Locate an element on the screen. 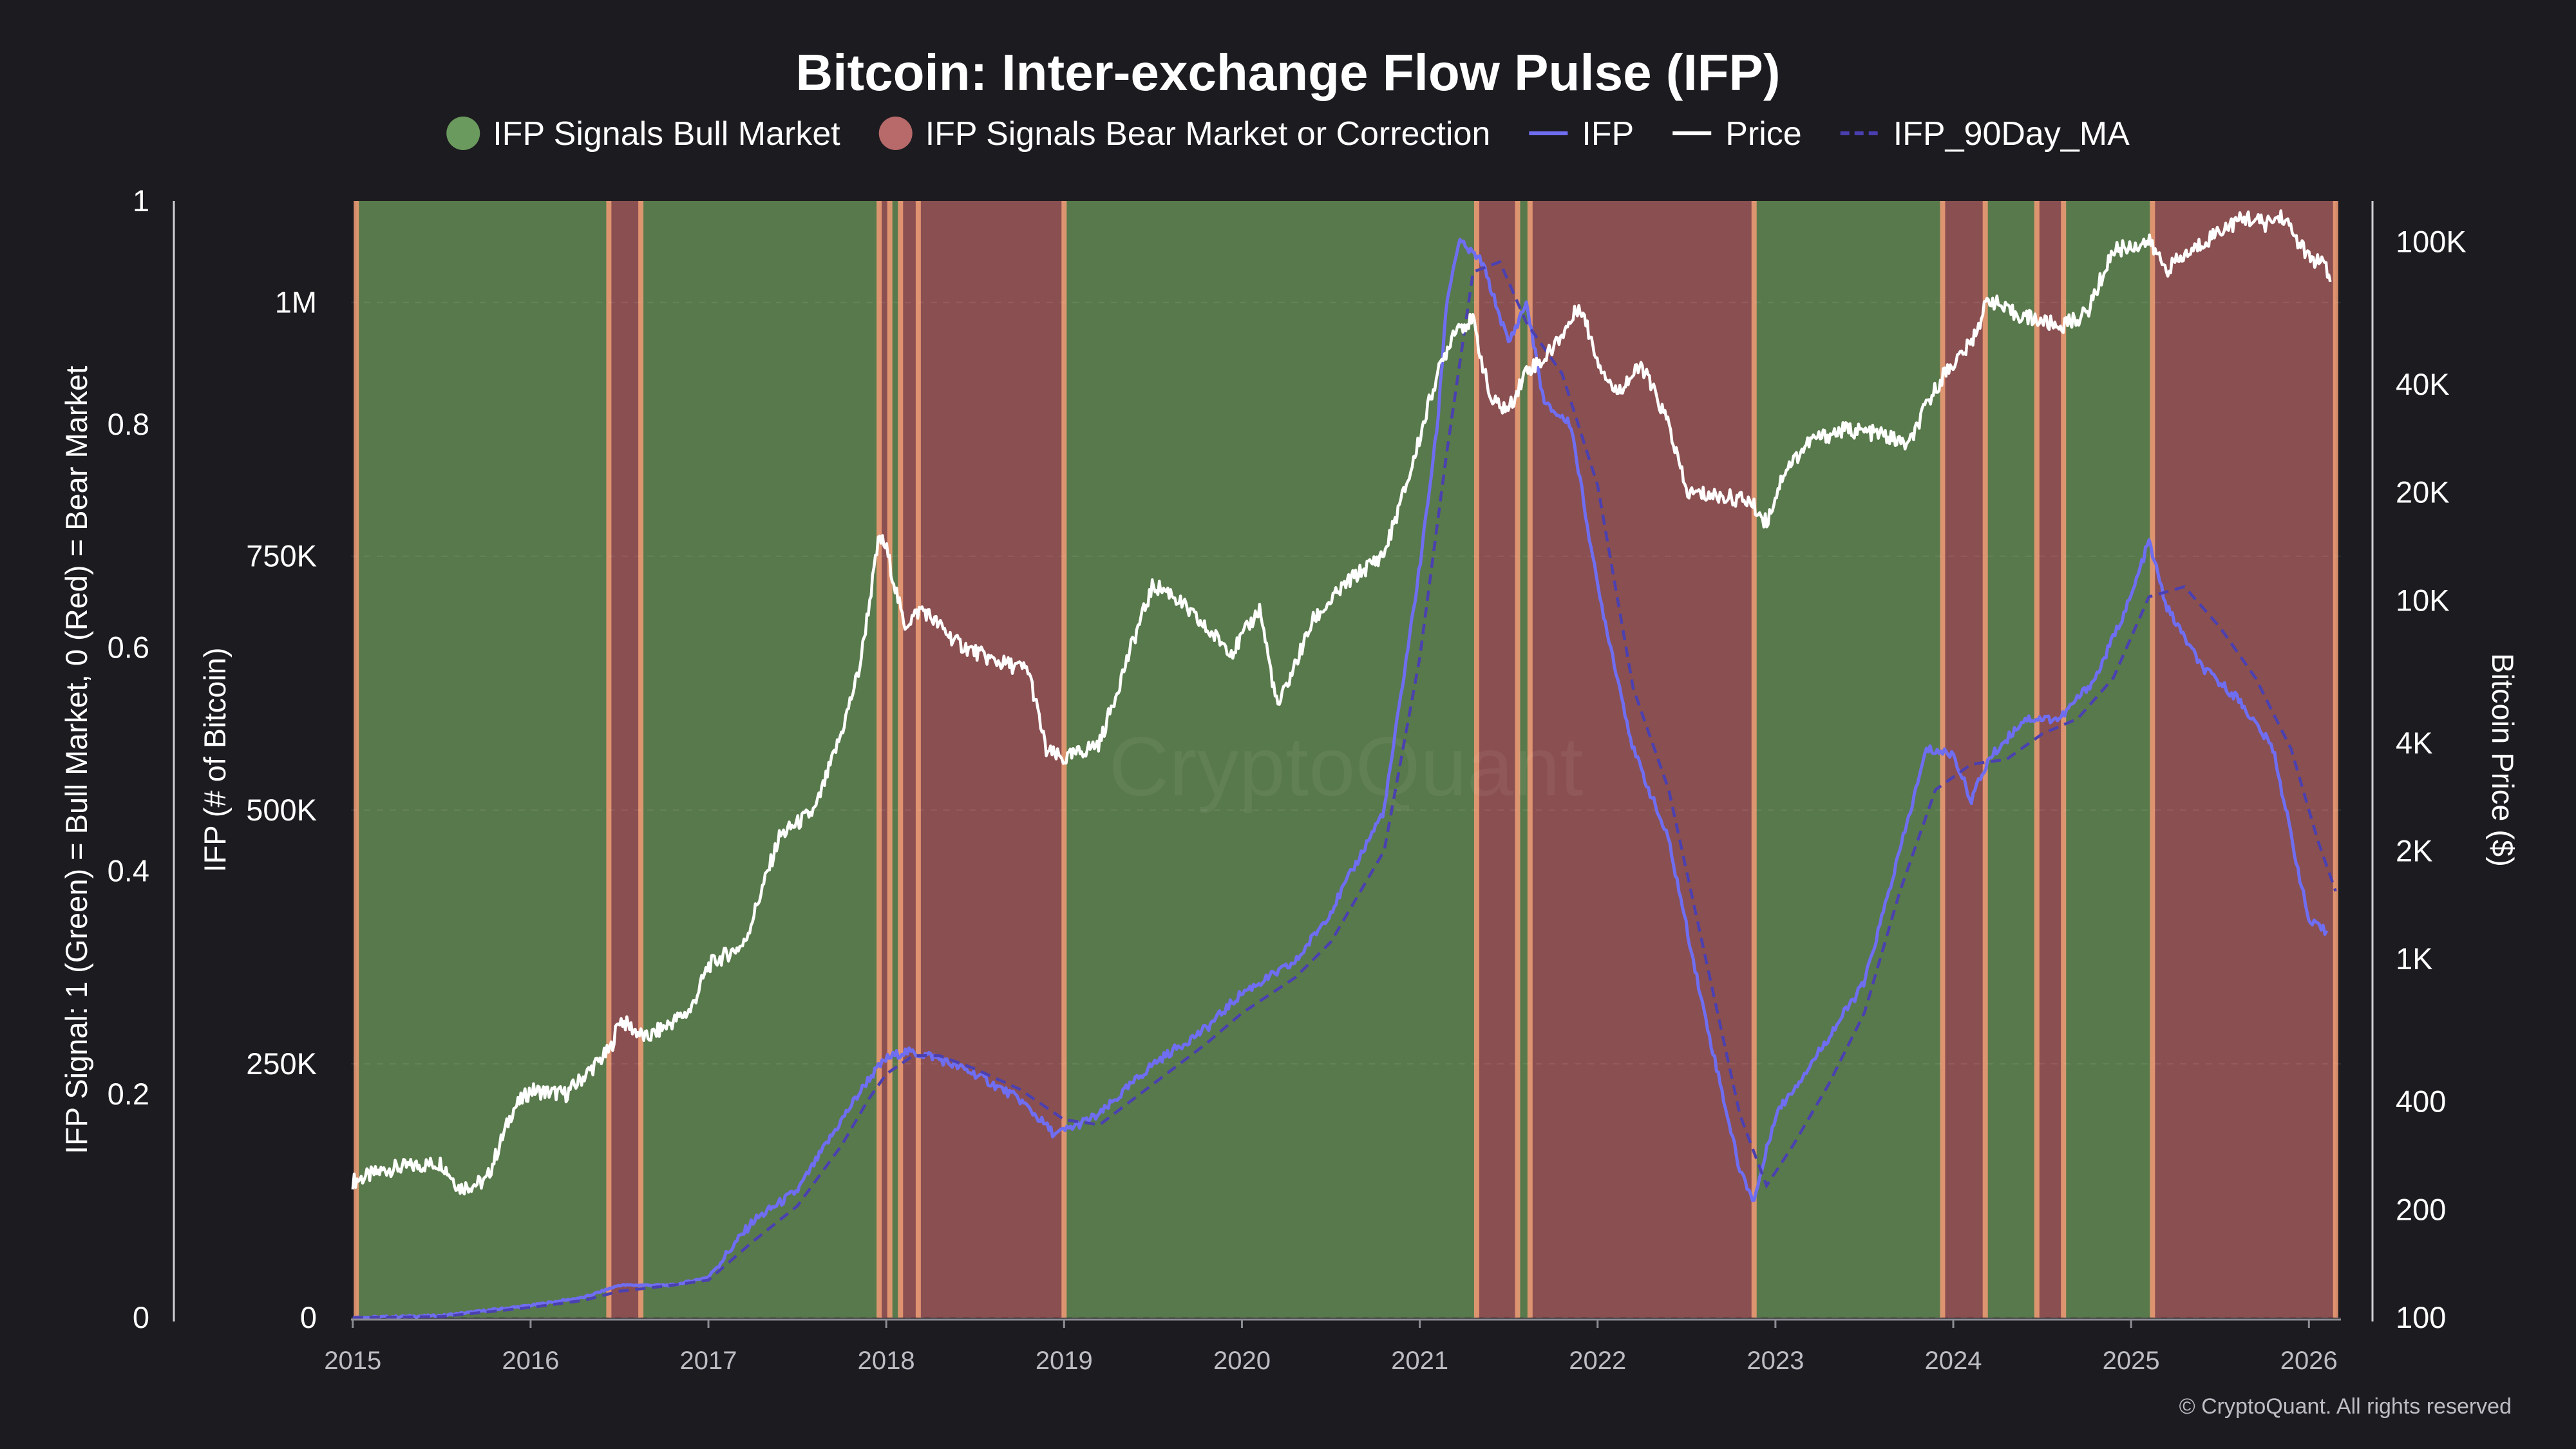 This screenshot has width=2576, height=1449. ifp-axis-label: IFP (# of Bitcoin) is located at coordinates (215, 759).